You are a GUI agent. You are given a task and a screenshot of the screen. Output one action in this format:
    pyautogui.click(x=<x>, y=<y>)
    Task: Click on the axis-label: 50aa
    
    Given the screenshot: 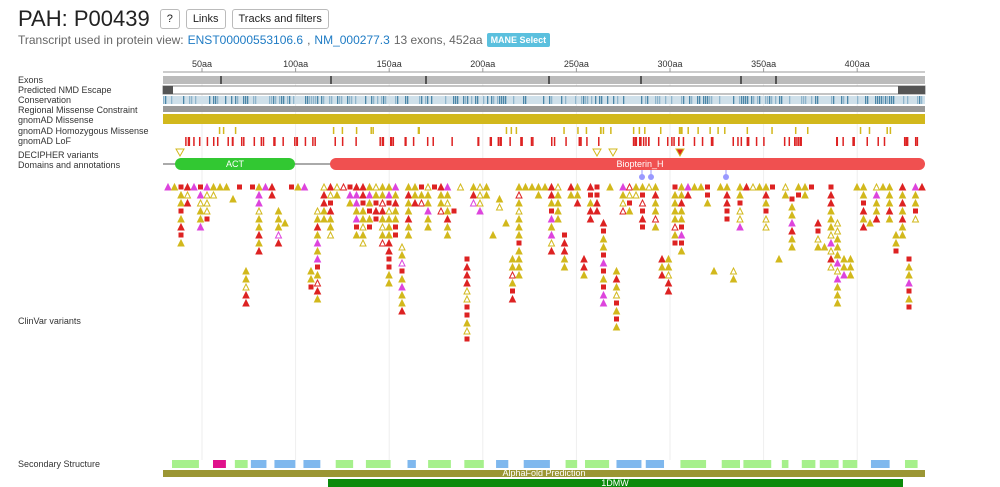 What is the action you would take?
    pyautogui.click(x=202, y=64)
    